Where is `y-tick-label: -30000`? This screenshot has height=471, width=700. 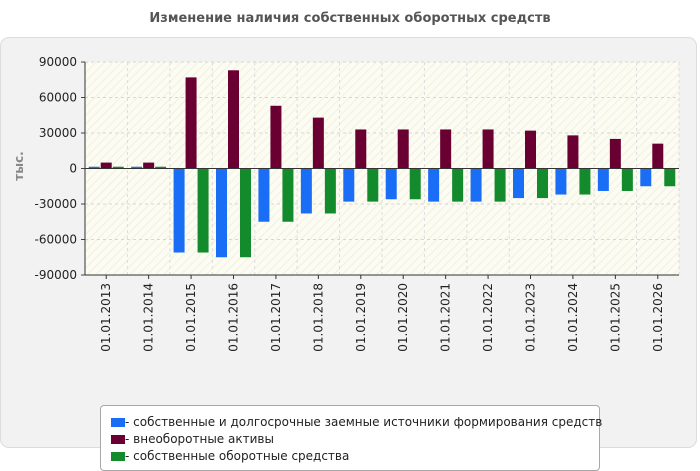
y-tick-label: -30000 is located at coordinates (55, 204).